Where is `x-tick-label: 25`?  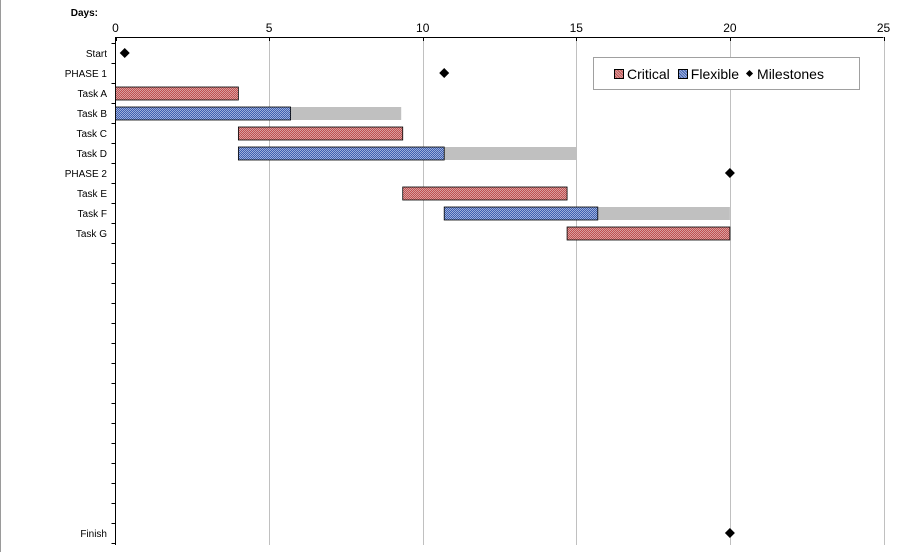 x-tick-label: 25 is located at coordinates (884, 28).